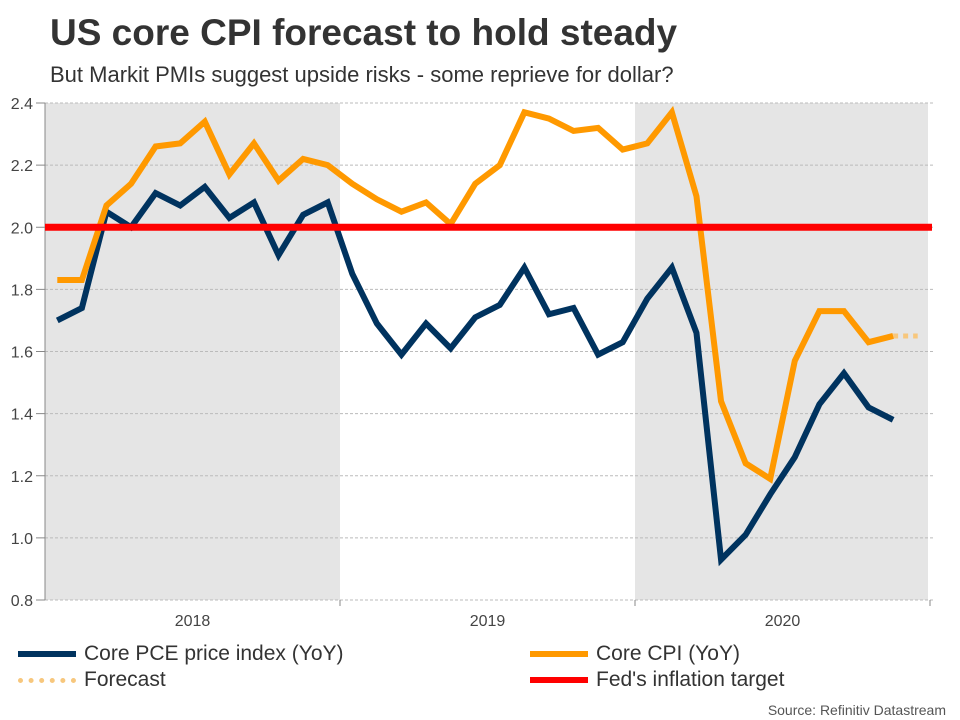  What do you see at coordinates (690, 679) in the screenshot?
I see `legend-label-target: Fed's inflation target` at bounding box center [690, 679].